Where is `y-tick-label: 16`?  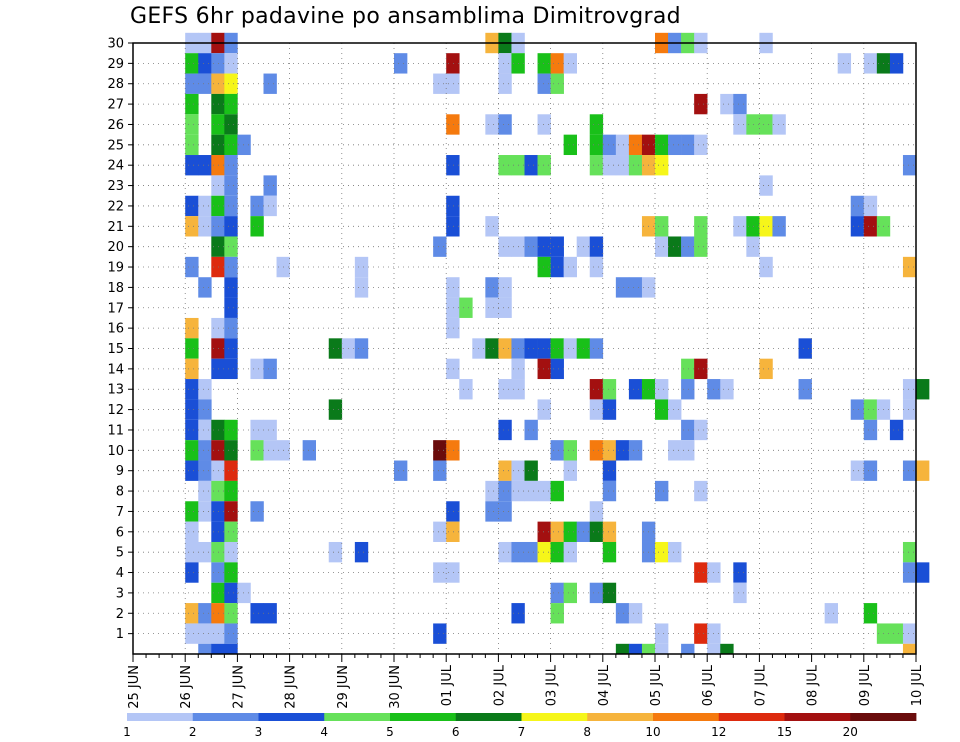
y-tick-label: 16 is located at coordinates (115, 329).